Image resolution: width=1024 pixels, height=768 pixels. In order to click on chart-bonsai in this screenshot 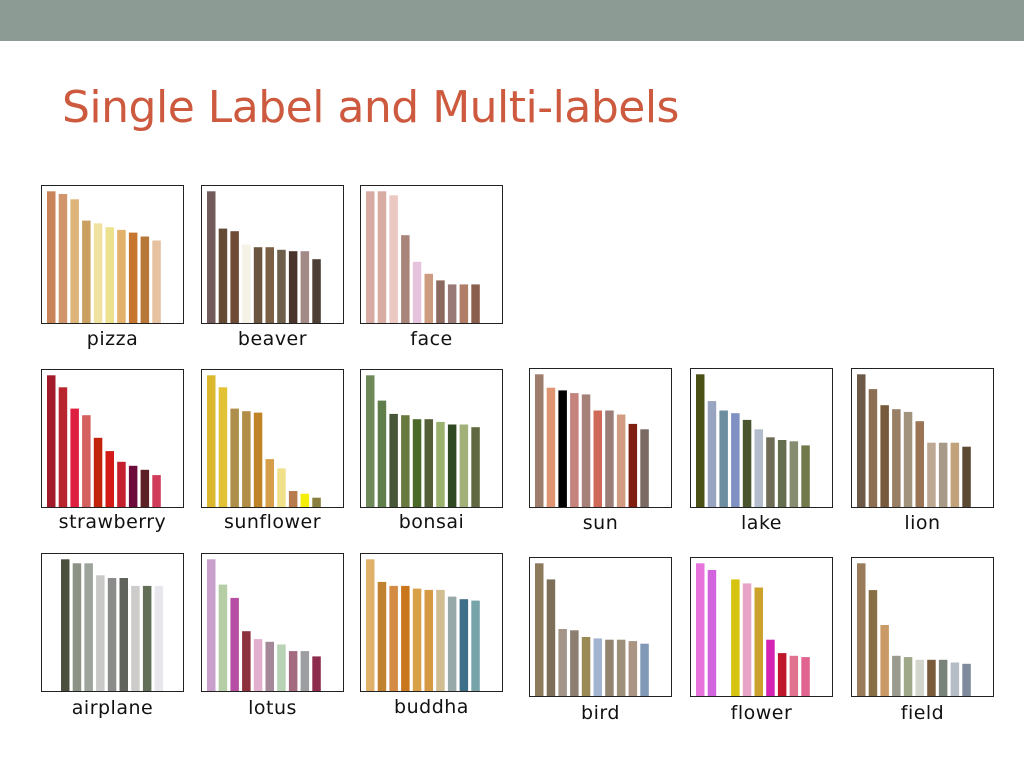, I will do `click(431, 438)`.